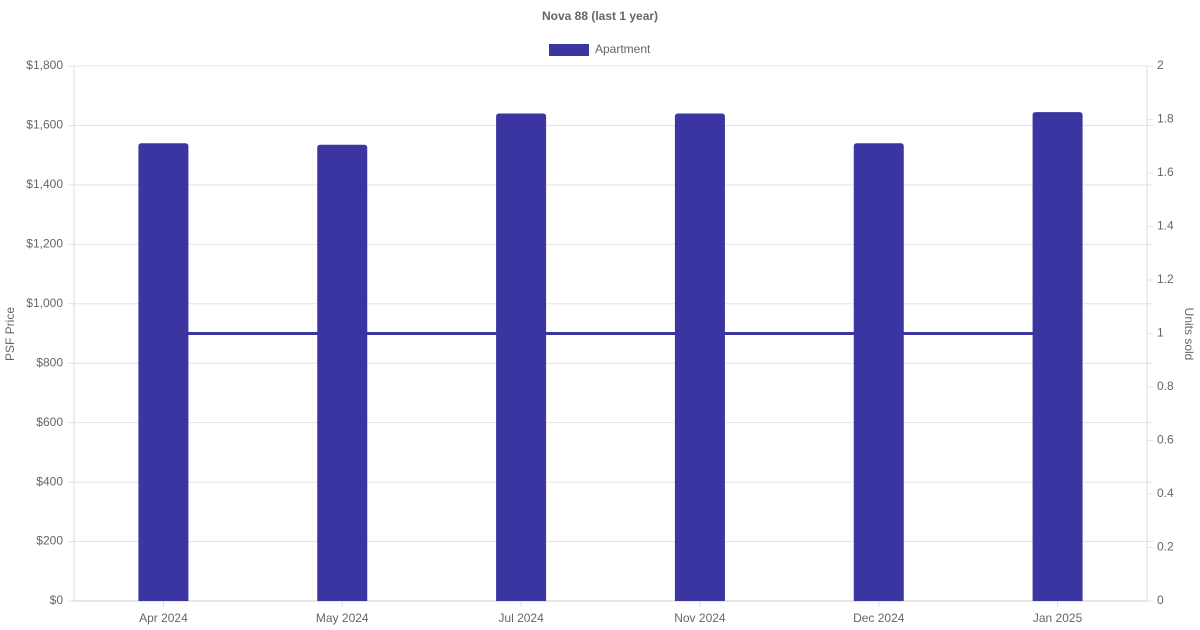 The height and width of the screenshot is (630, 1200). I want to click on x-tick-label: Dec 2024, so click(879, 618).